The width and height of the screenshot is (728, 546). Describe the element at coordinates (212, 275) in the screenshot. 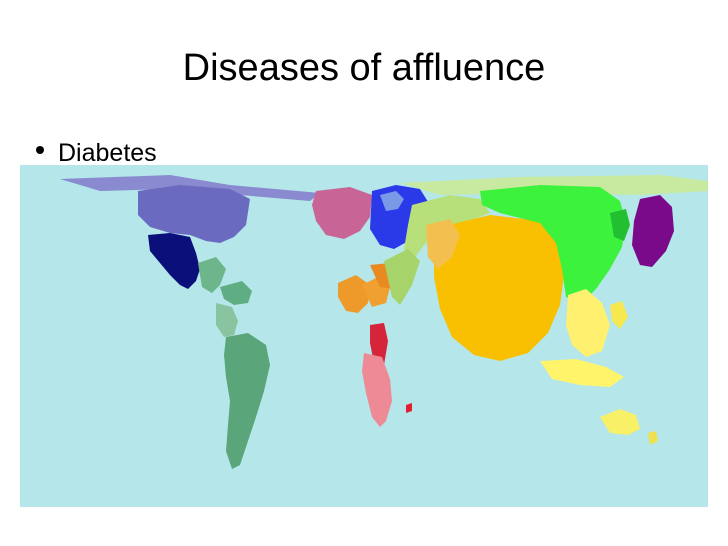

I see `central-america-region` at that location.